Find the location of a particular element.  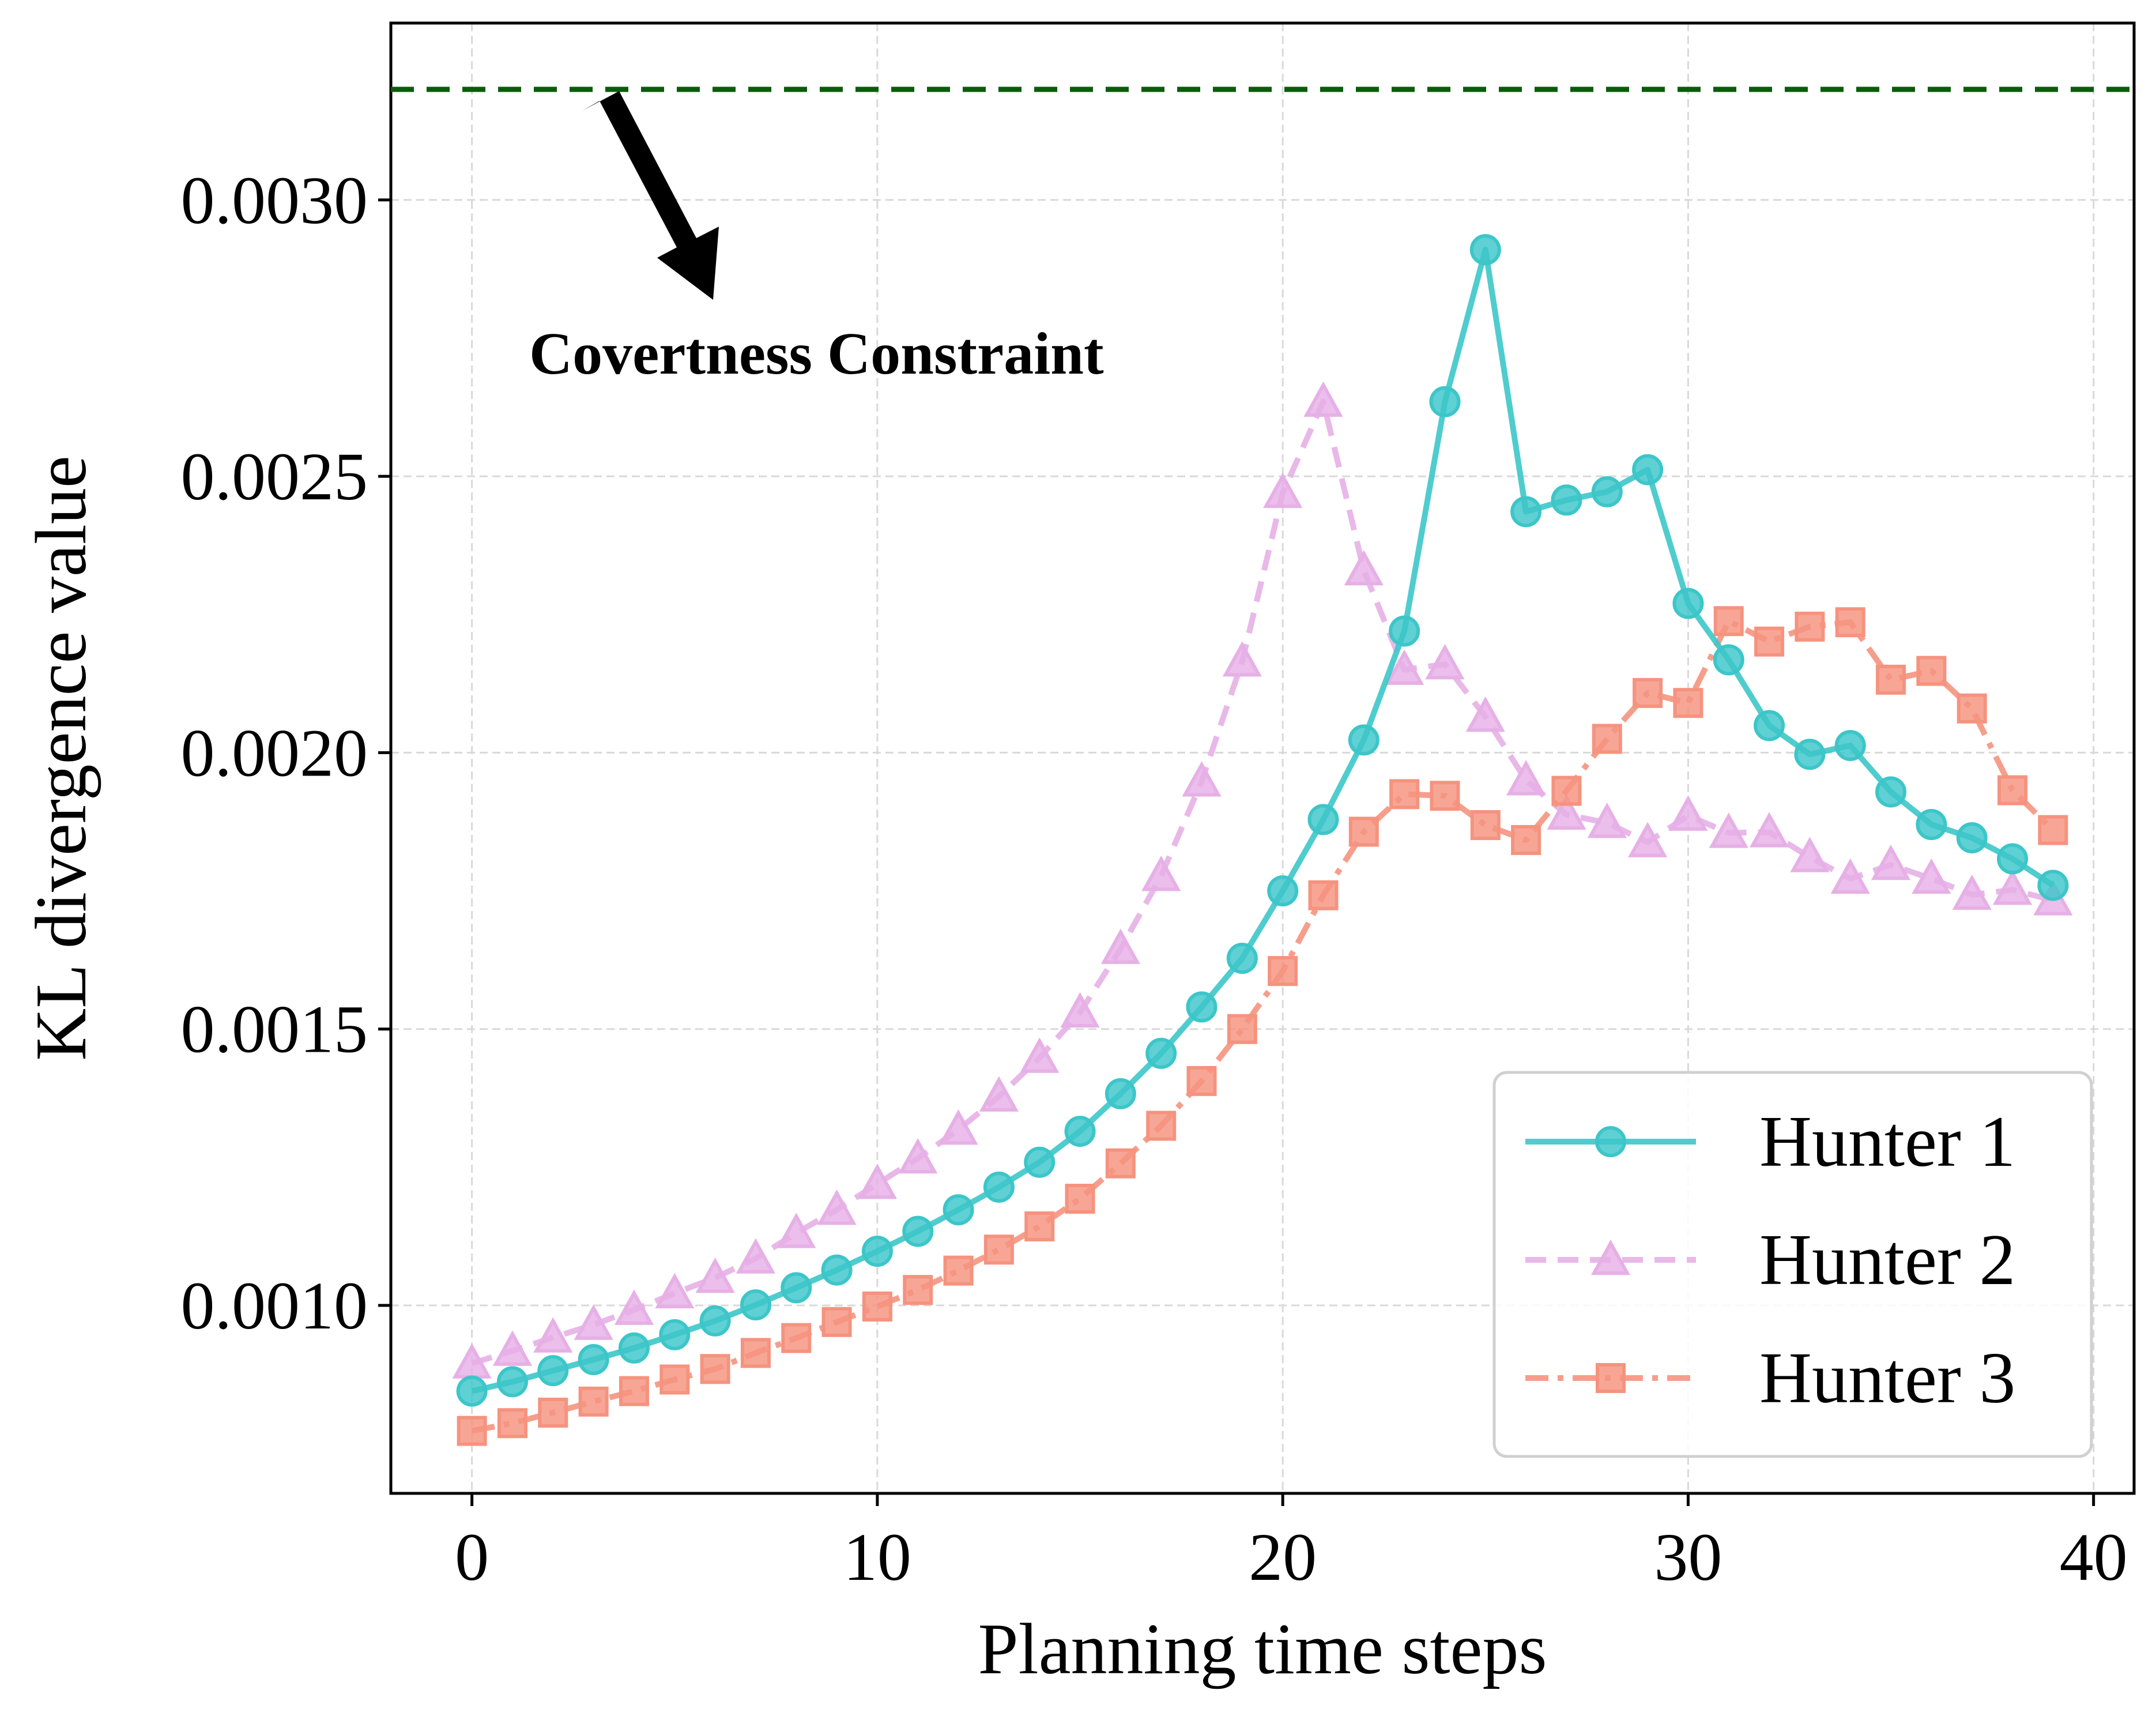

legend-label: Hunter 1 is located at coordinates (1887, 1142).